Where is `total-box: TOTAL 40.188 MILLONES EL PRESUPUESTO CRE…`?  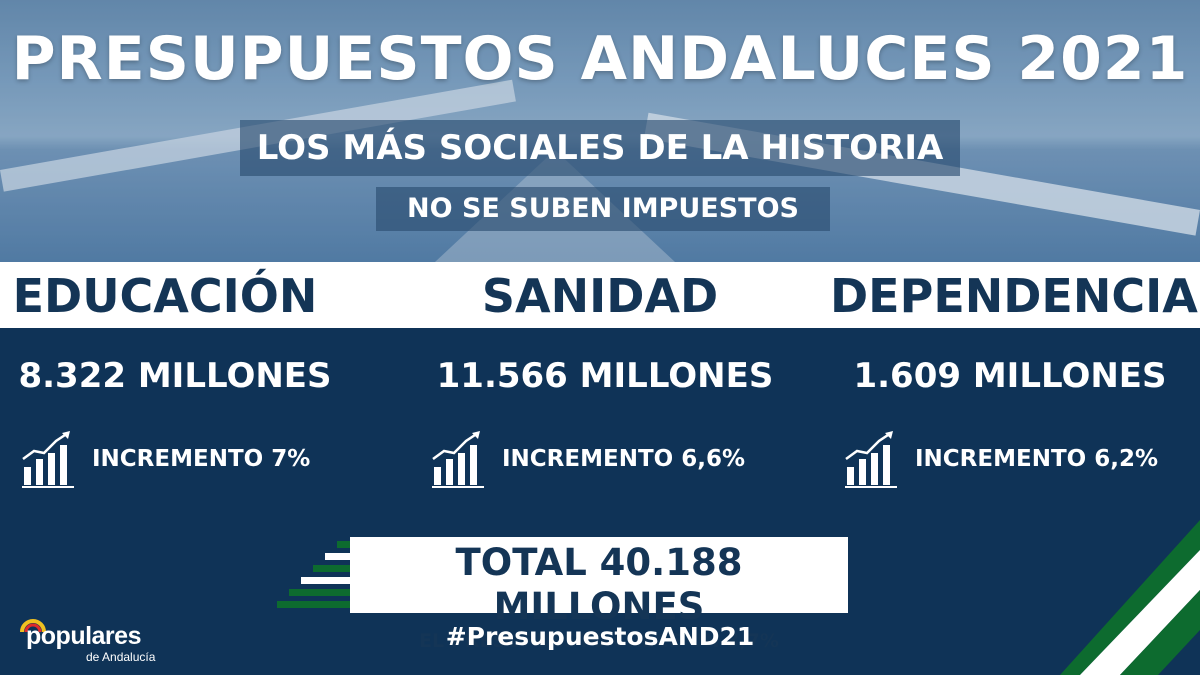
total-box: TOTAL 40.188 MILLONES EL PRESUPUESTO CRE… is located at coordinates (599, 594).